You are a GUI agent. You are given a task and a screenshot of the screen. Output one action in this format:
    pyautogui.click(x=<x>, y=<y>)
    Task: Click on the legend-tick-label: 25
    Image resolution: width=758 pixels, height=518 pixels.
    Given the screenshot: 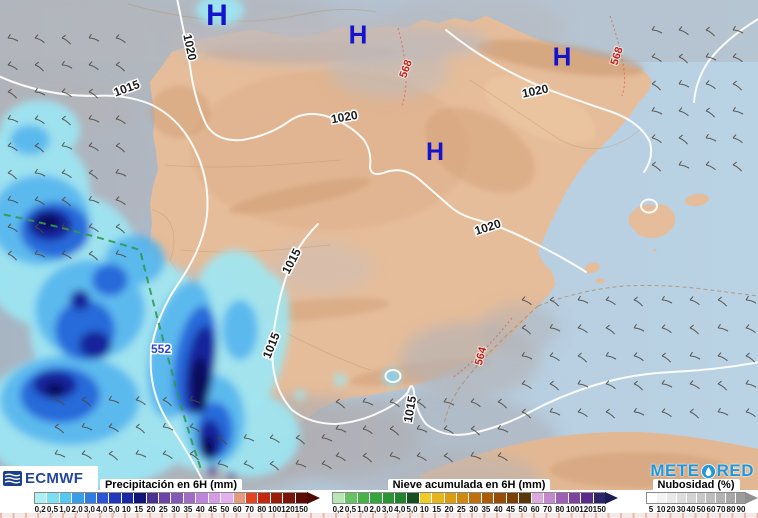 What is the action you would take?
    pyautogui.click(x=461, y=509)
    